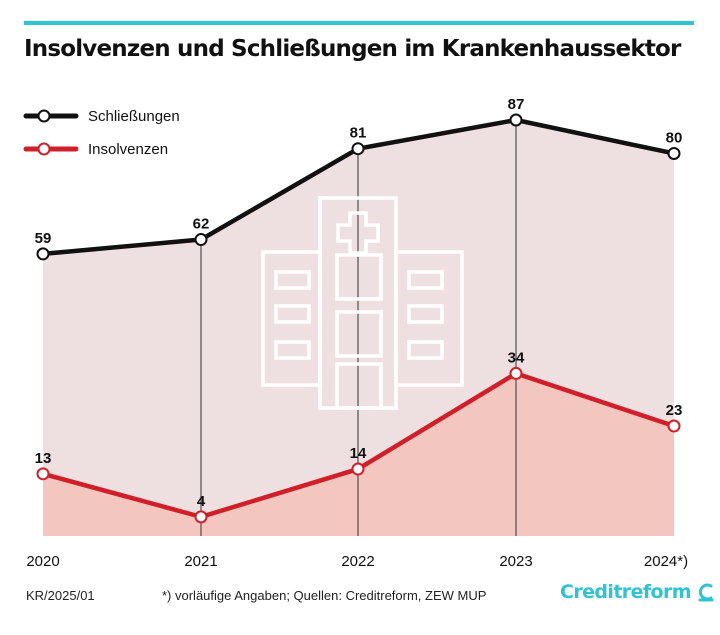  What do you see at coordinates (706, 592) in the screenshot?
I see `brand-mark-icon` at bounding box center [706, 592].